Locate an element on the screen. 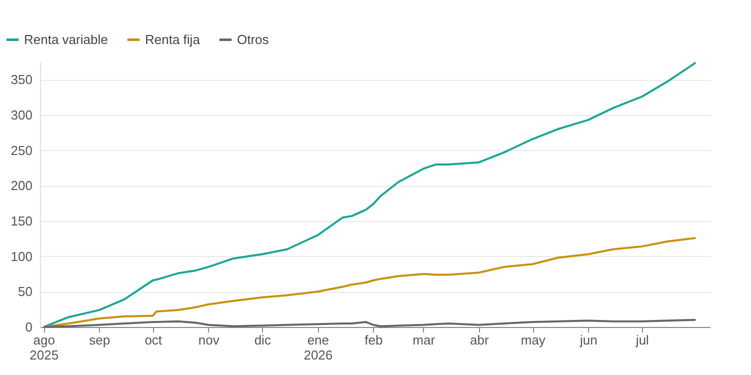  x-tick-label: mar is located at coordinates (424, 340).